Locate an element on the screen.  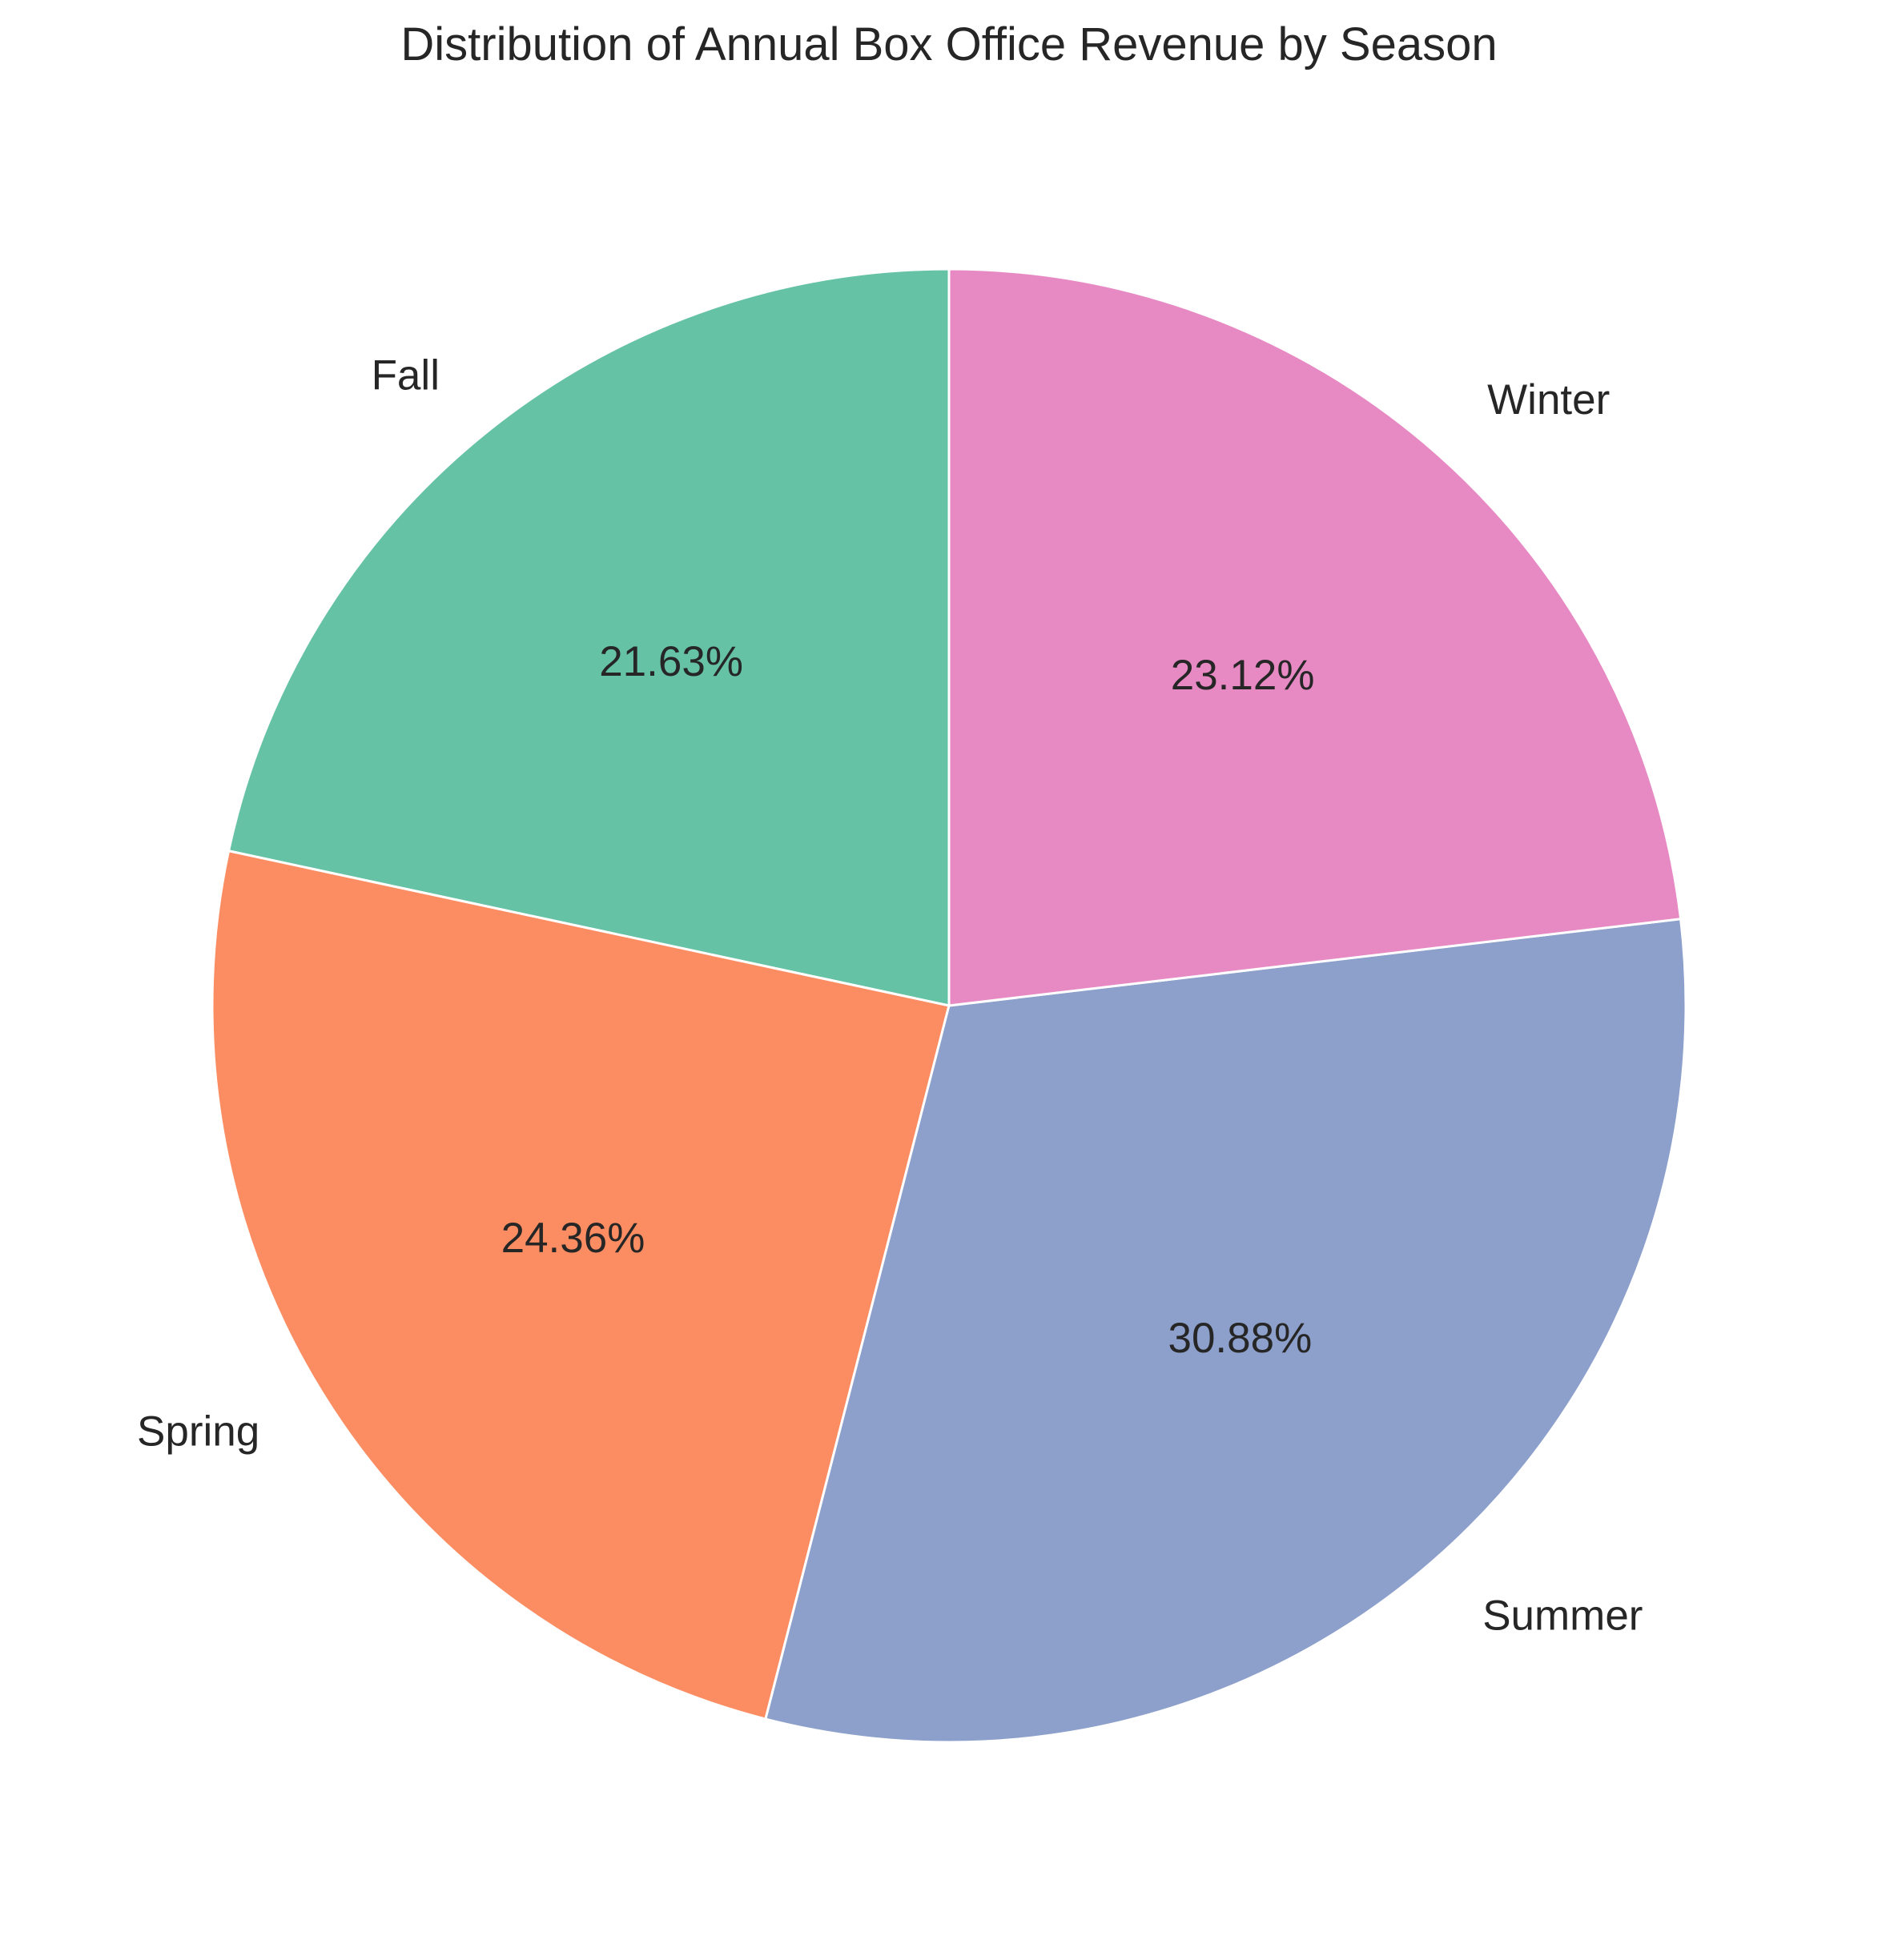
slice-label-summer: Summer is located at coordinates (1563, 1616).